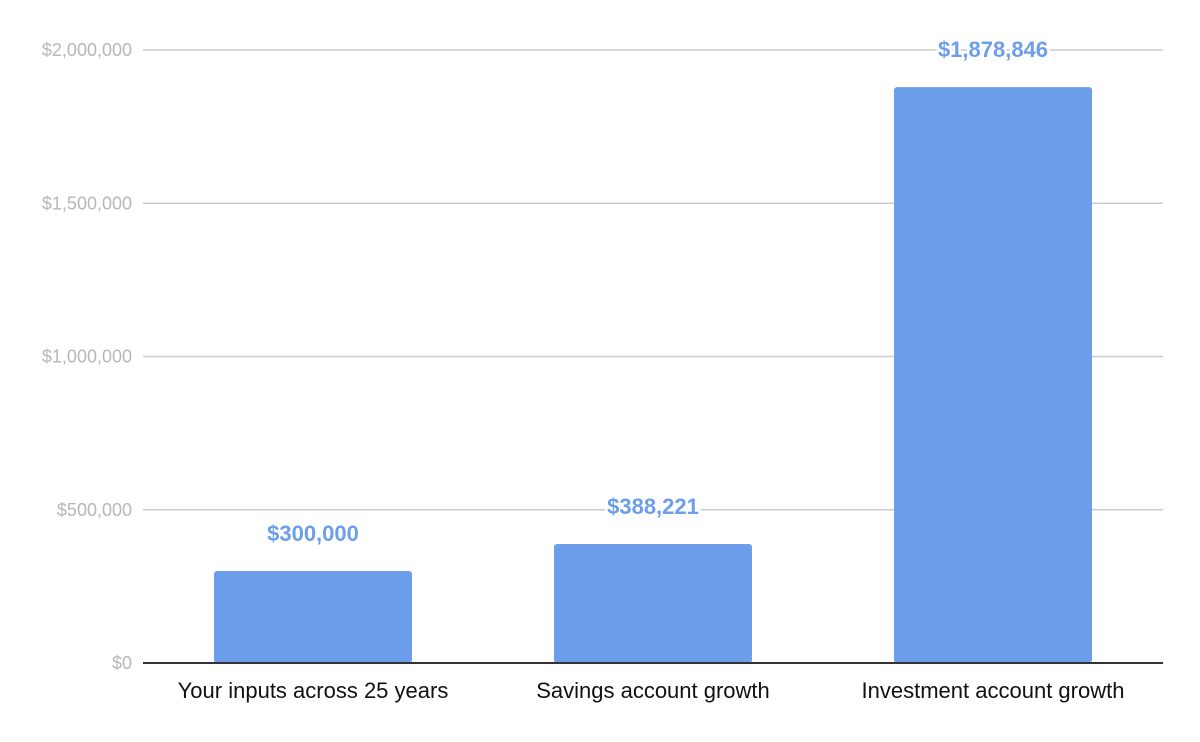 Image resolution: width=1200 pixels, height=742 pixels. I want to click on data-label: $388,221, so click(653, 506).